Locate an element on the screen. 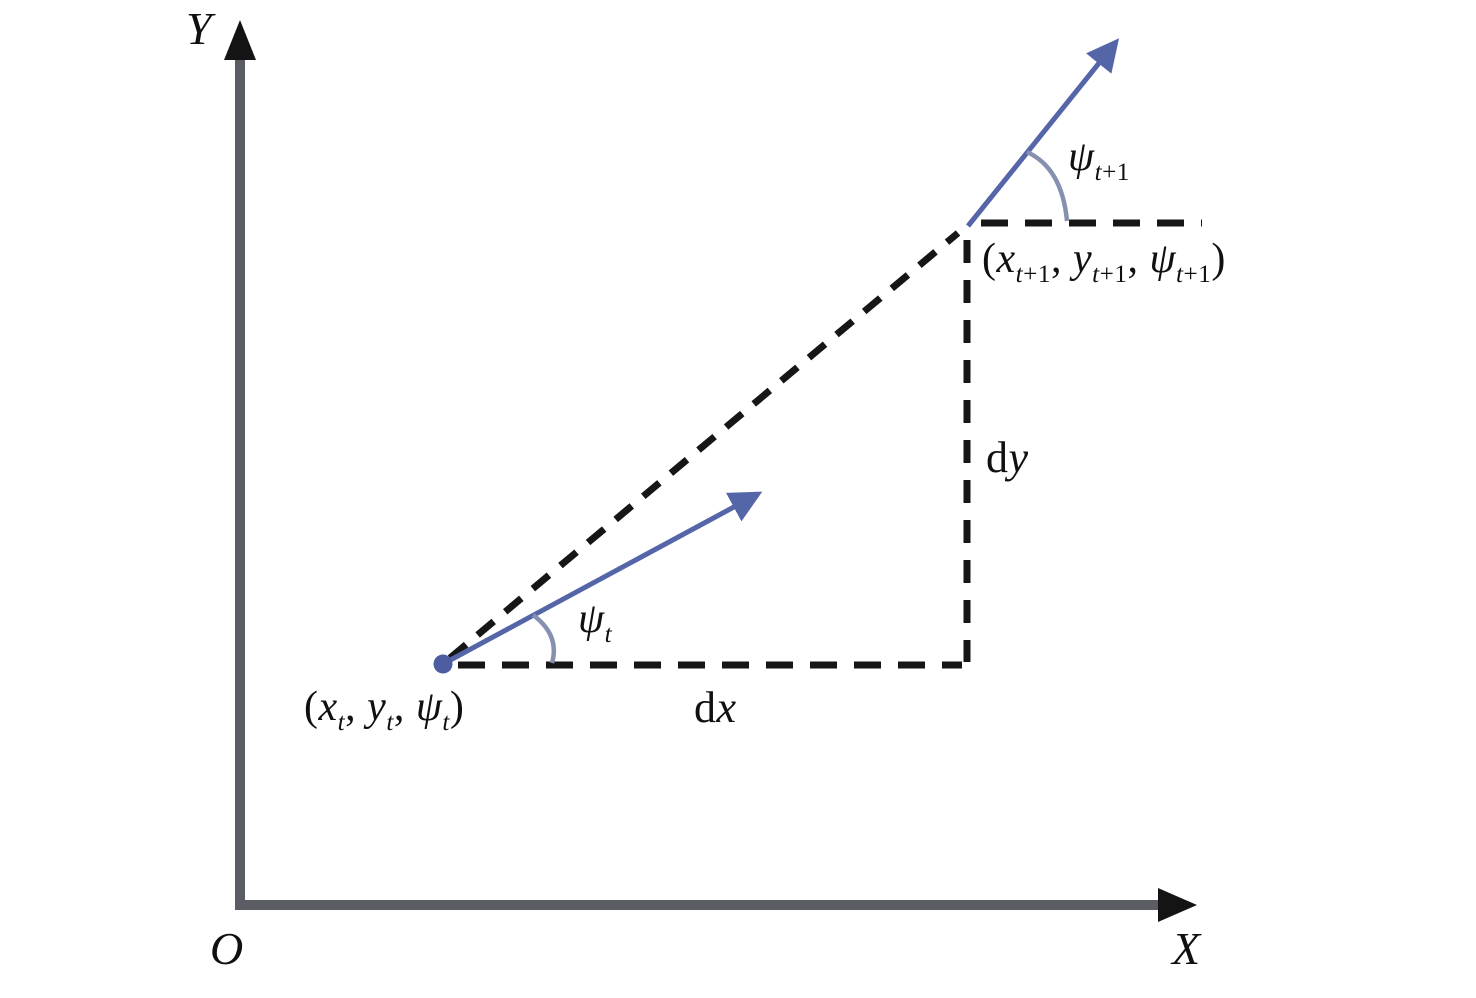 The height and width of the screenshot is (998, 1476). origin-label: O is located at coordinates (227, 949).